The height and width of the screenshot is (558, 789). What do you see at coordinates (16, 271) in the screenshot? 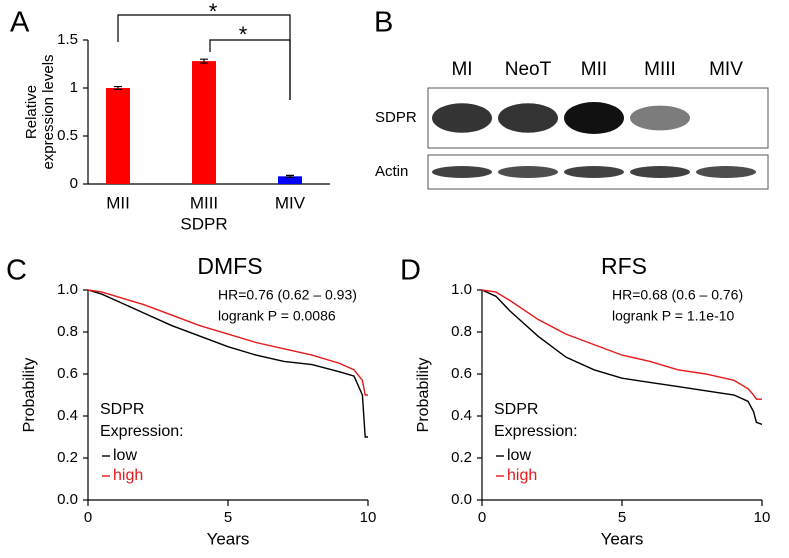
I see `panel-label: C` at bounding box center [16, 271].